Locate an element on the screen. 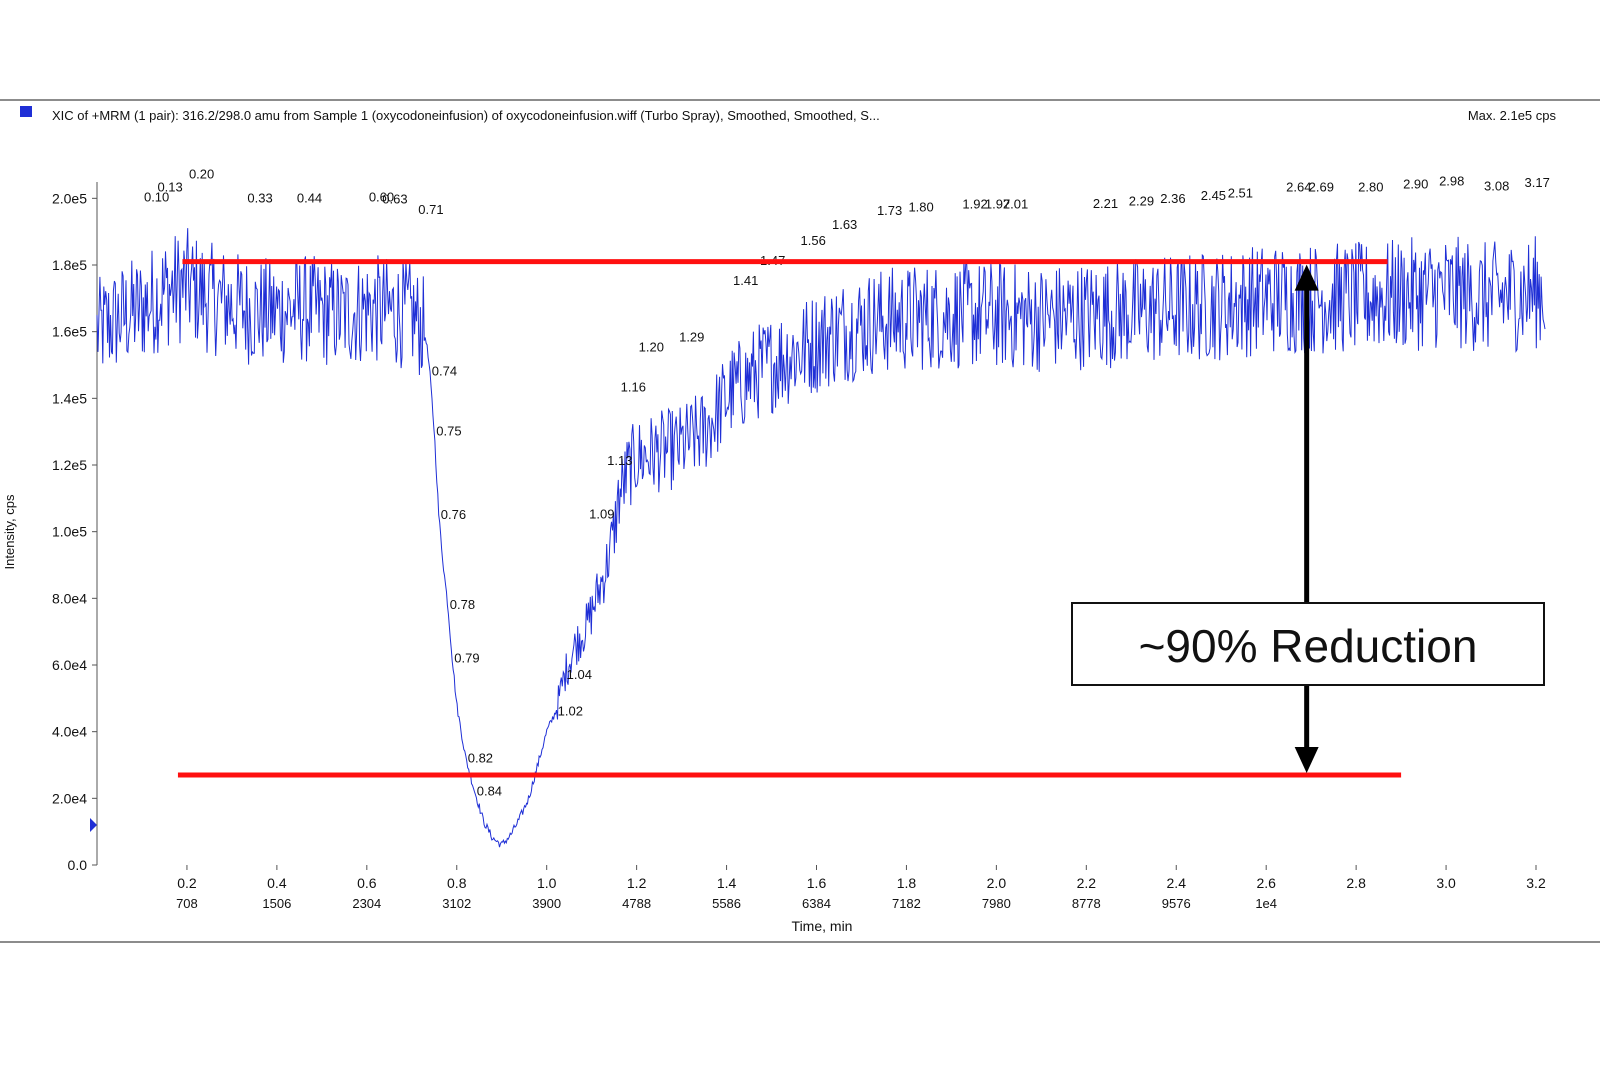 The width and height of the screenshot is (1600, 1065). peak-time-label: 1.41 is located at coordinates (745, 280).